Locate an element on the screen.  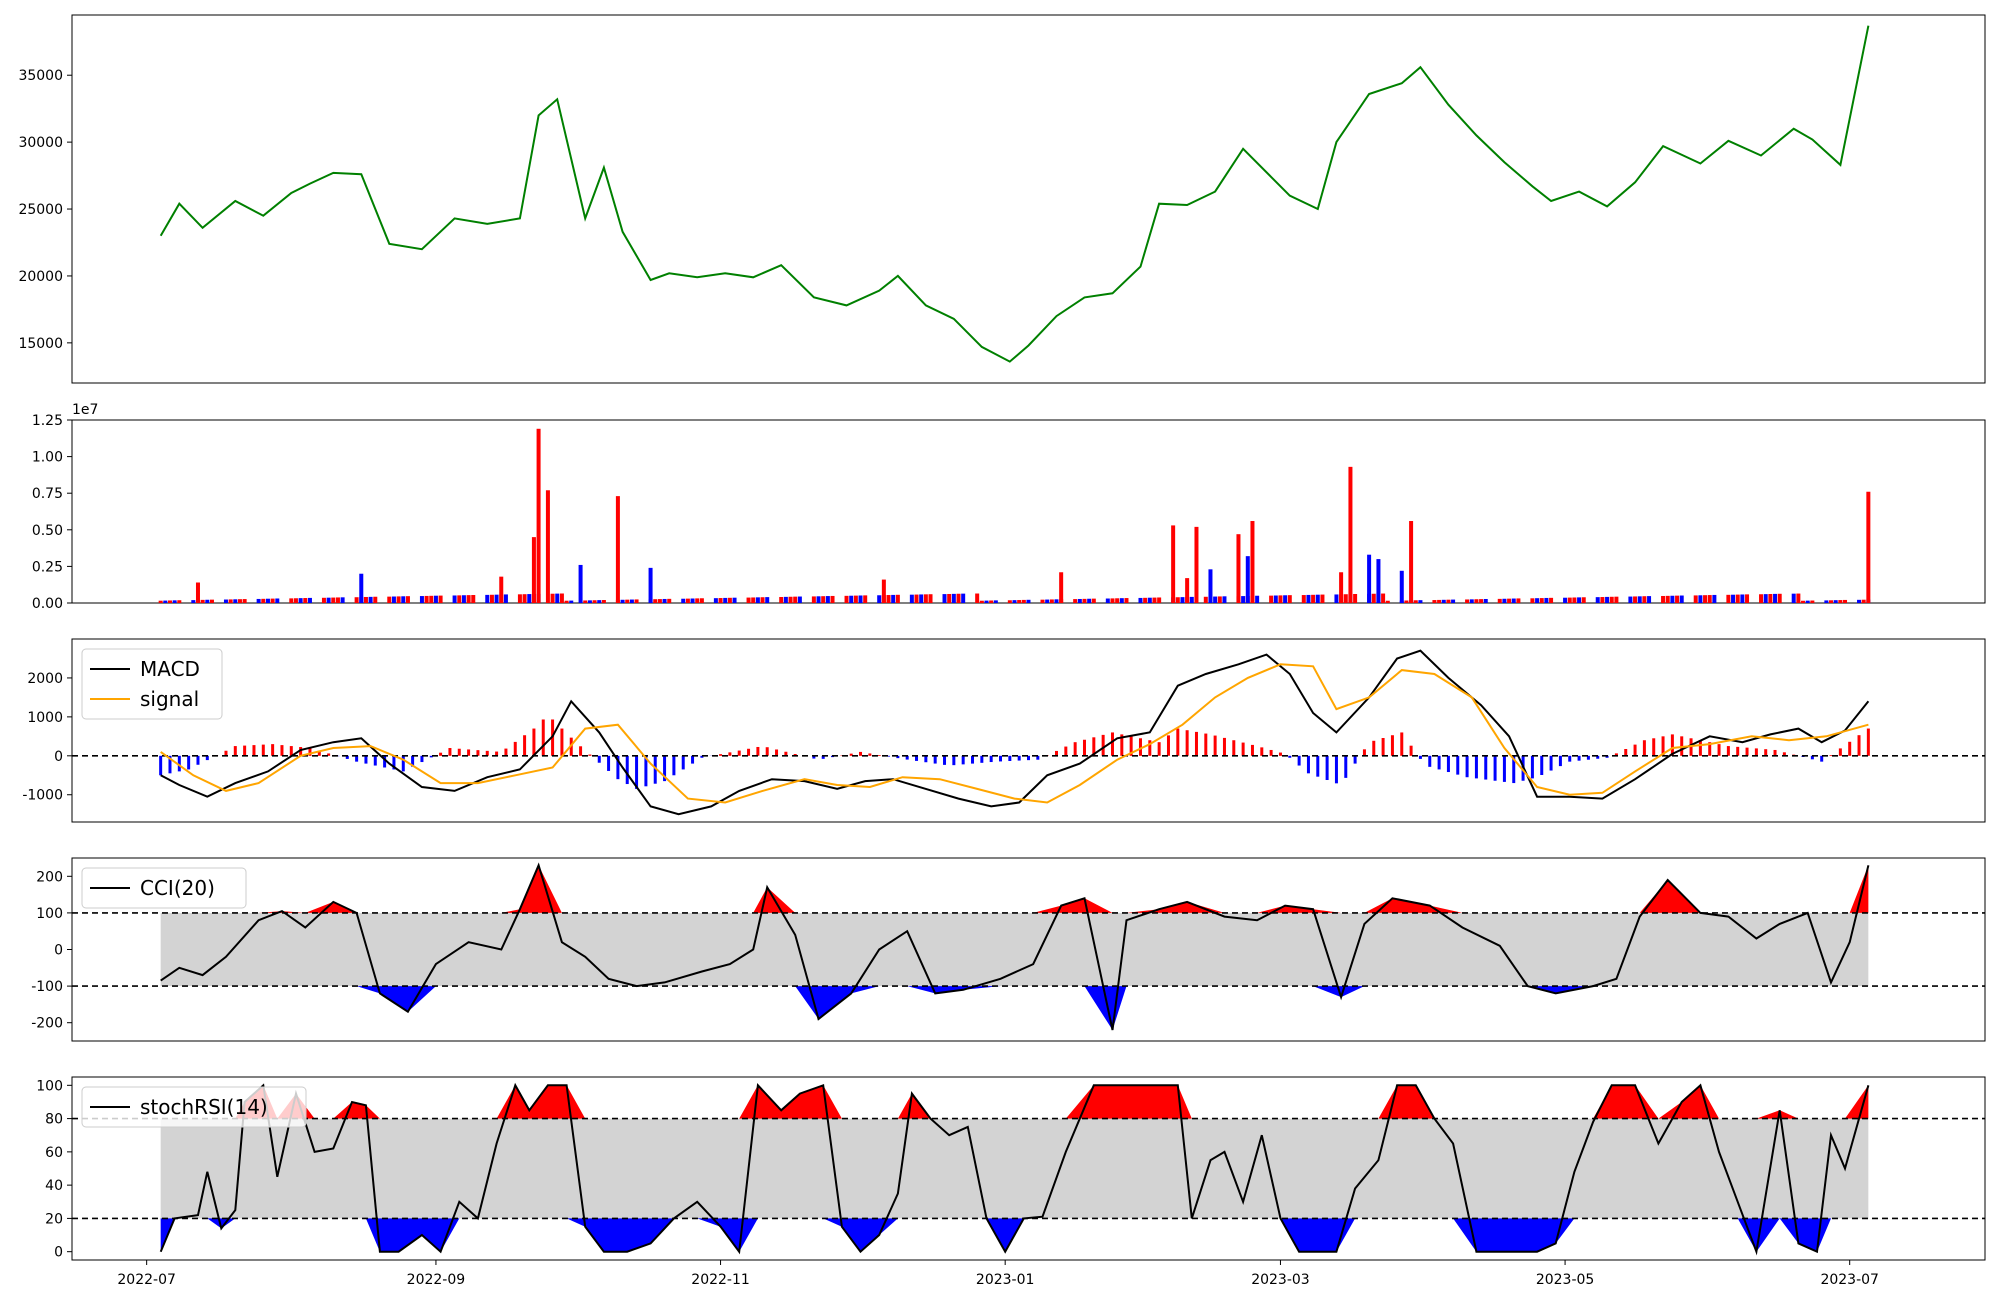
x-tick-label: 2023-05 is located at coordinates (1565, 1280).